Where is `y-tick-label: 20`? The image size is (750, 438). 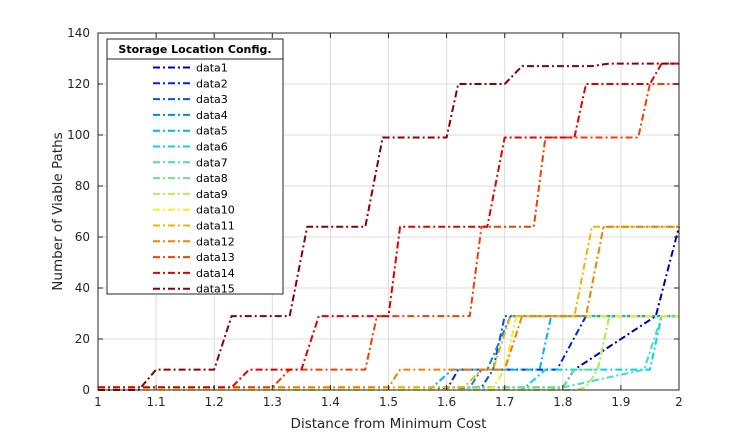 y-tick-label: 20 is located at coordinates (82, 339).